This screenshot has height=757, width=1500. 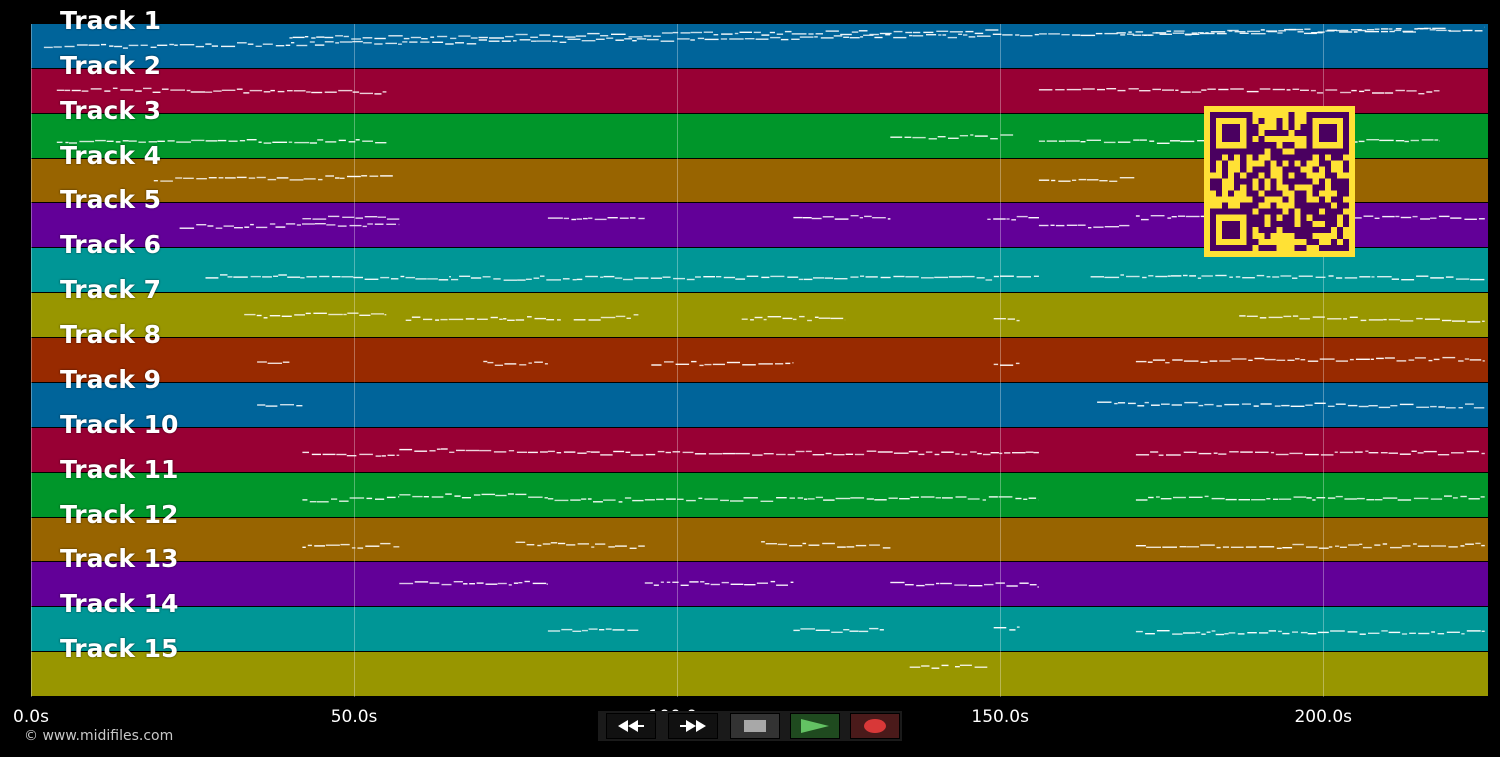 What do you see at coordinates (755, 726) in the screenshot?
I see `stop-button` at bounding box center [755, 726].